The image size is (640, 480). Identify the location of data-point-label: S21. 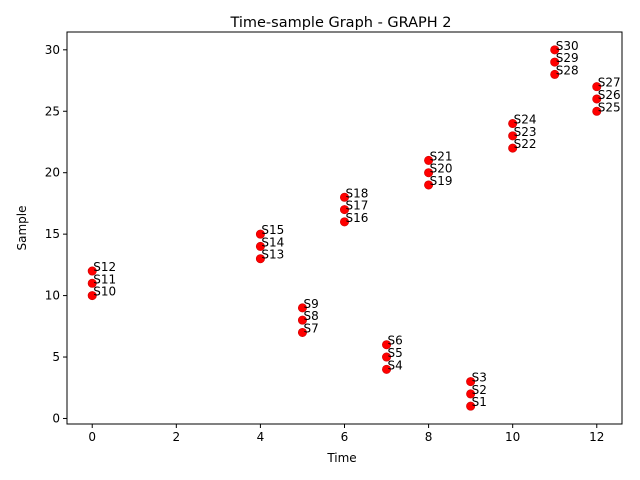
(441, 156).